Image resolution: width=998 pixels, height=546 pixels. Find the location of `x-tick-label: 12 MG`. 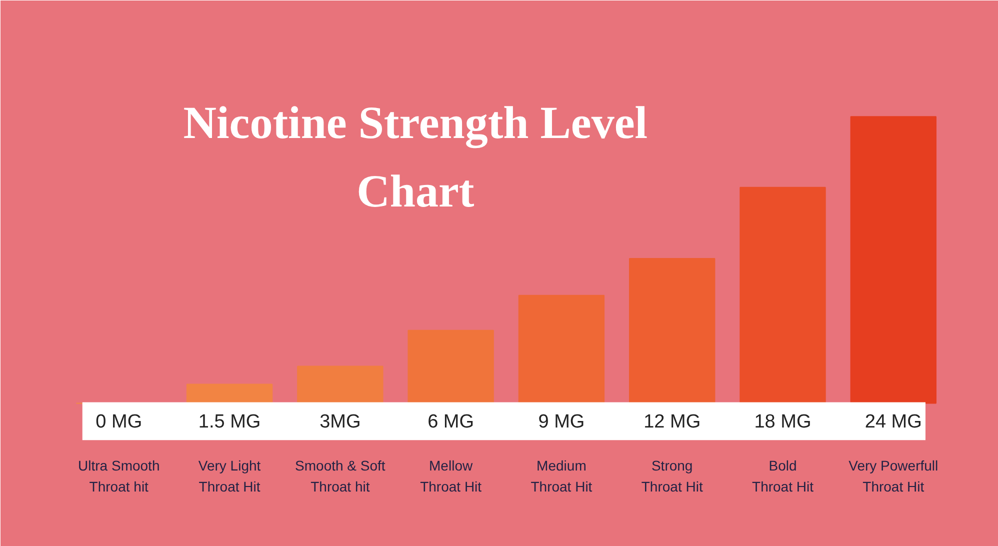

x-tick-label: 12 MG is located at coordinates (672, 421).